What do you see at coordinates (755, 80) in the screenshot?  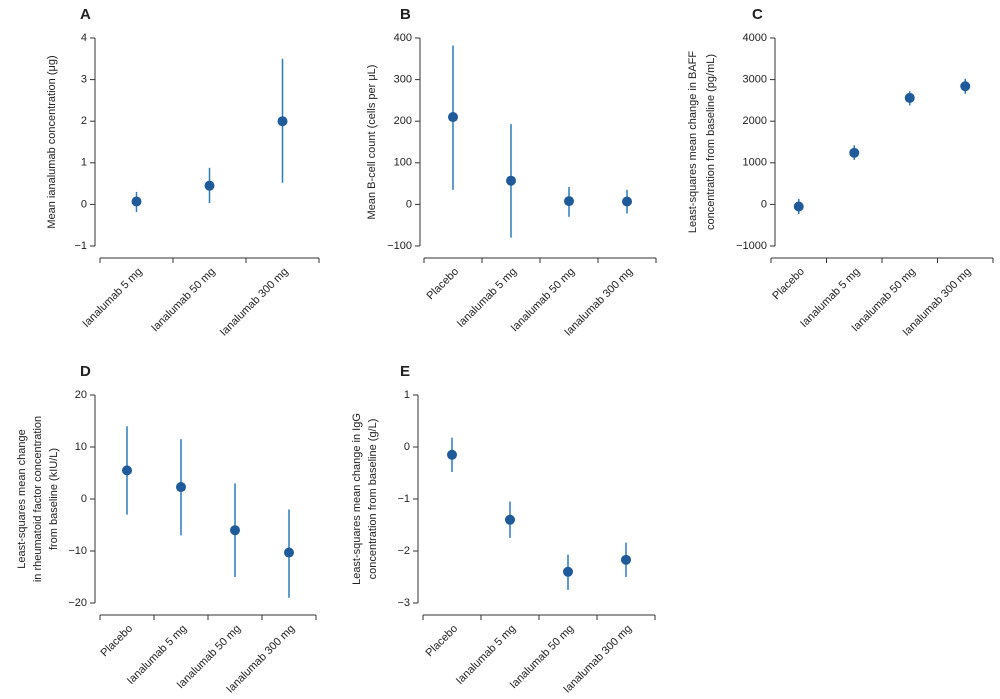 I see `y-tick-label: 3000` at bounding box center [755, 80].